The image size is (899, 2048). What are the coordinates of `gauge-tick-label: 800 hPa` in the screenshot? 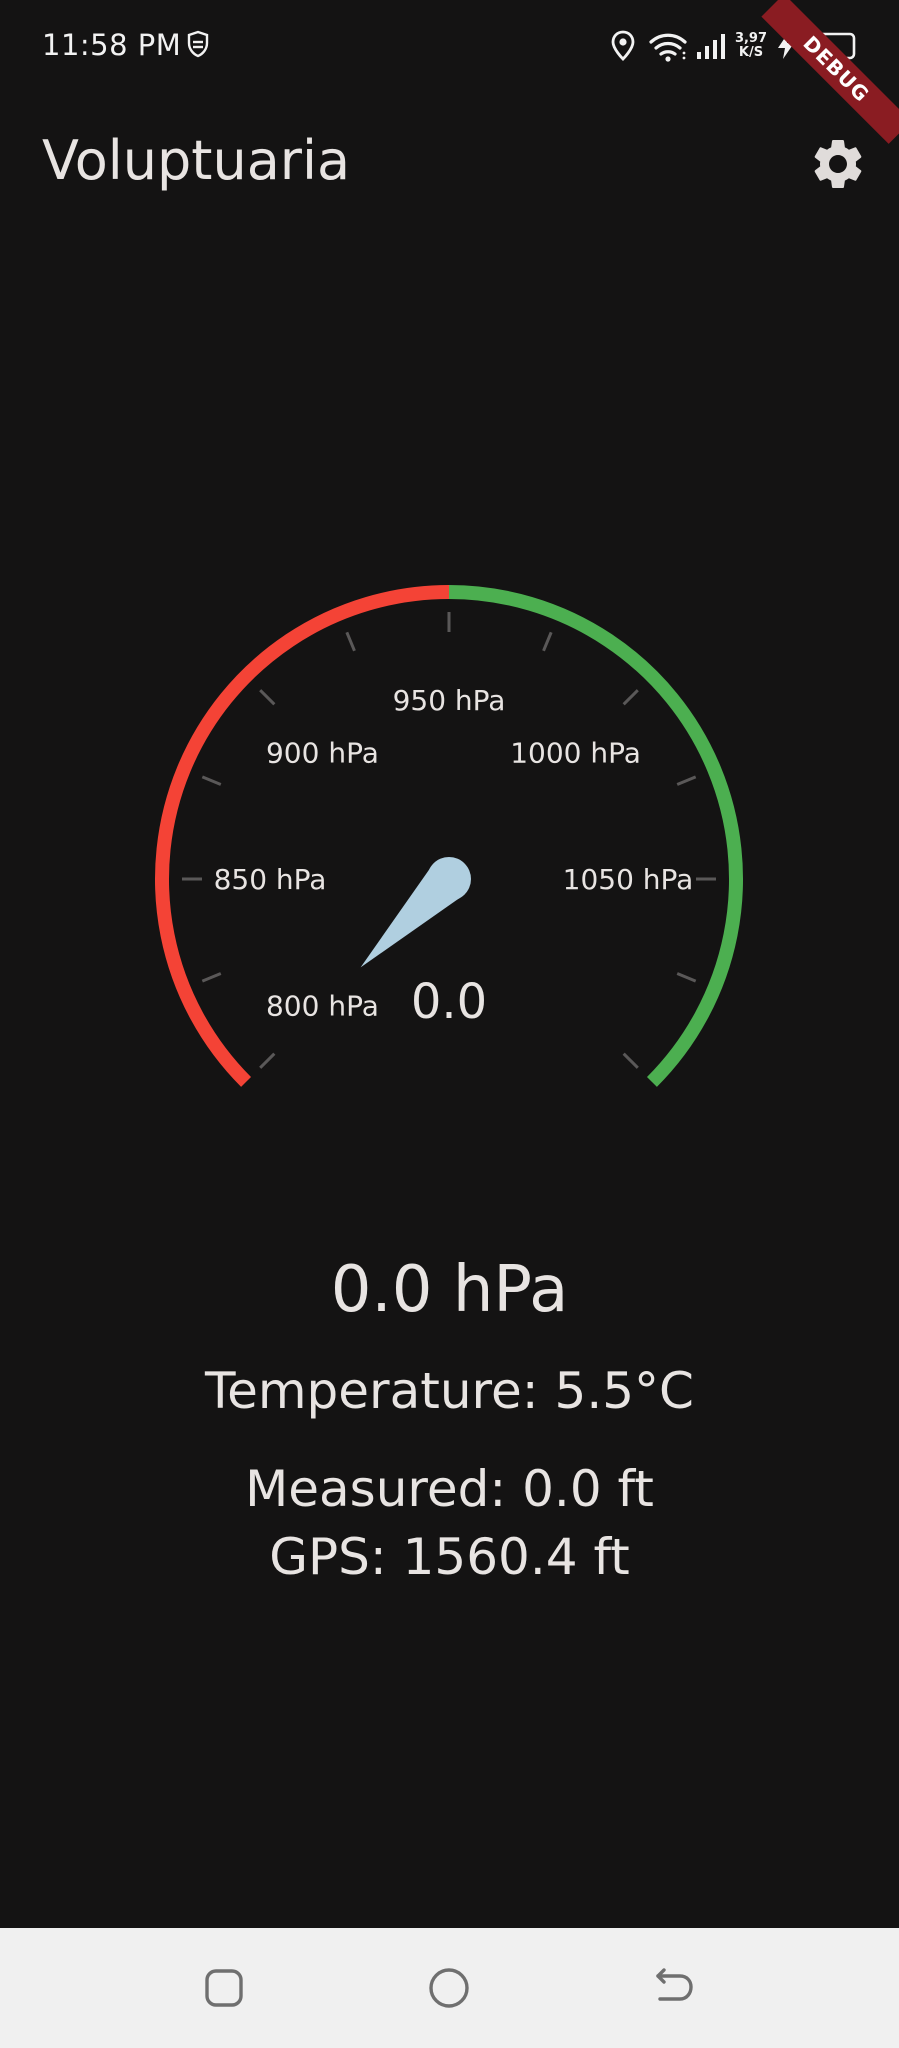 It's located at (322, 1006).